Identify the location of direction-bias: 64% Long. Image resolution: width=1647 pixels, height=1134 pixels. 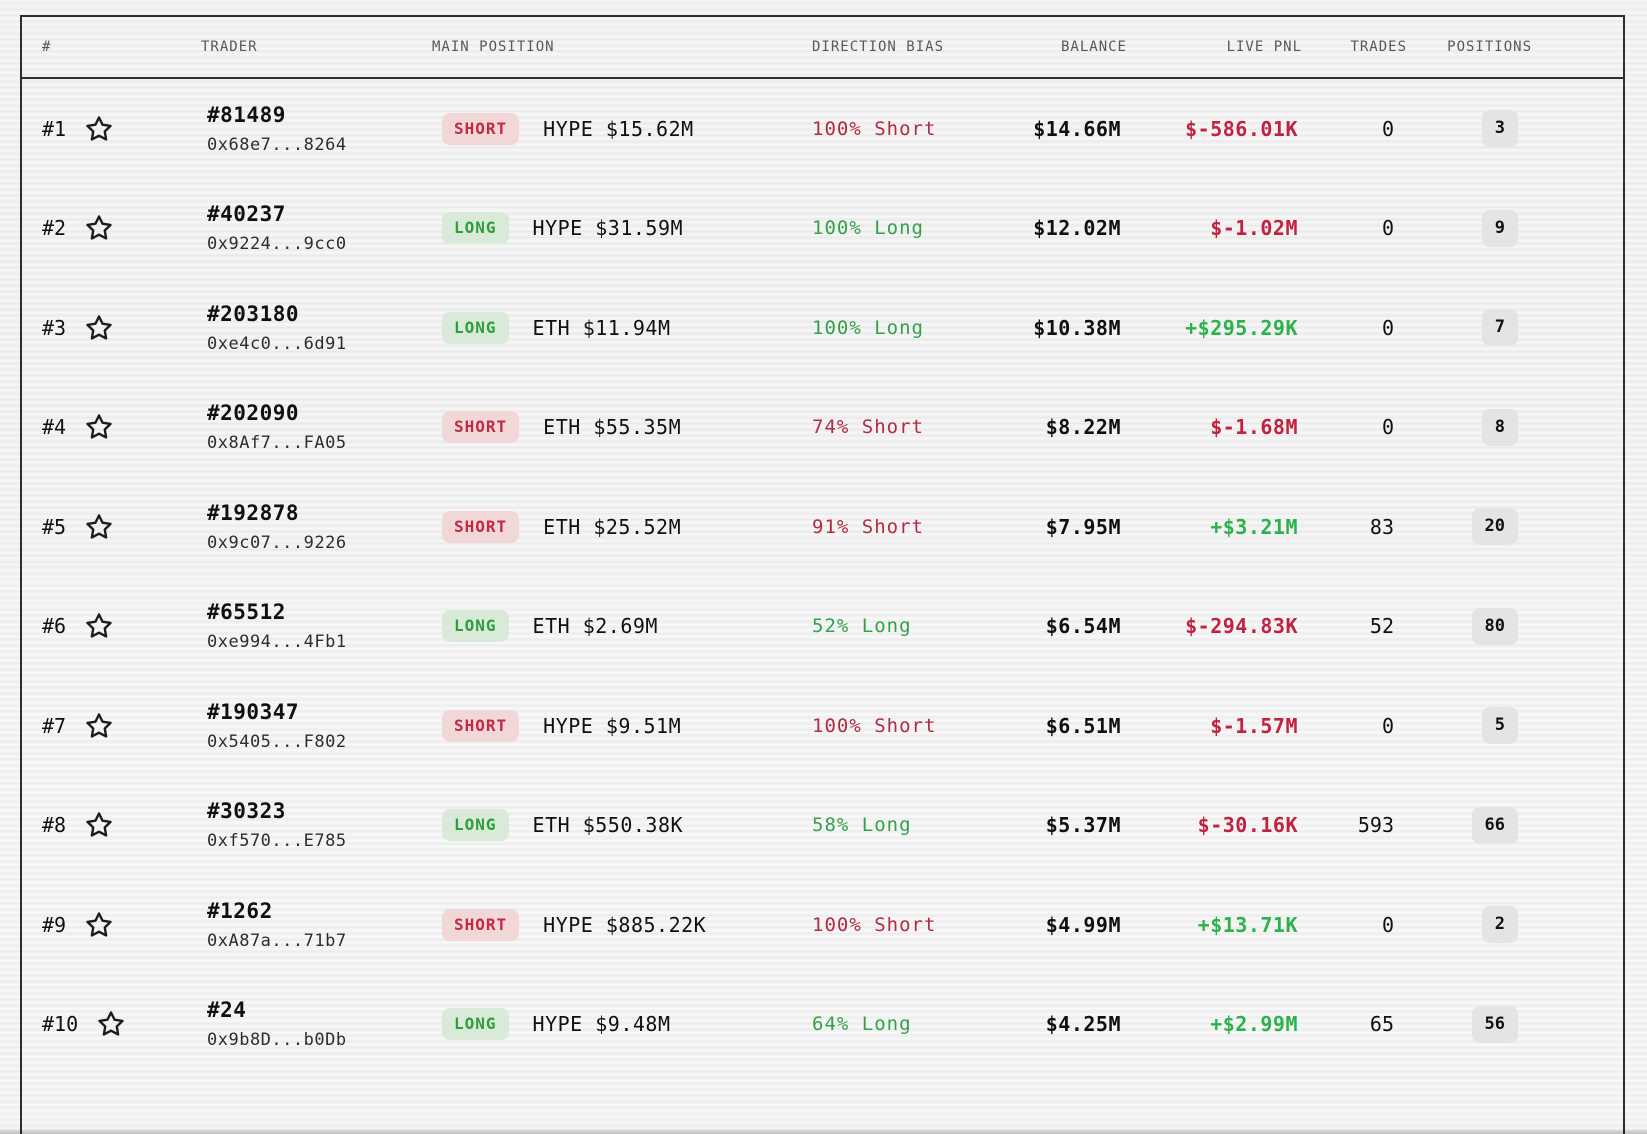
(862, 1024).